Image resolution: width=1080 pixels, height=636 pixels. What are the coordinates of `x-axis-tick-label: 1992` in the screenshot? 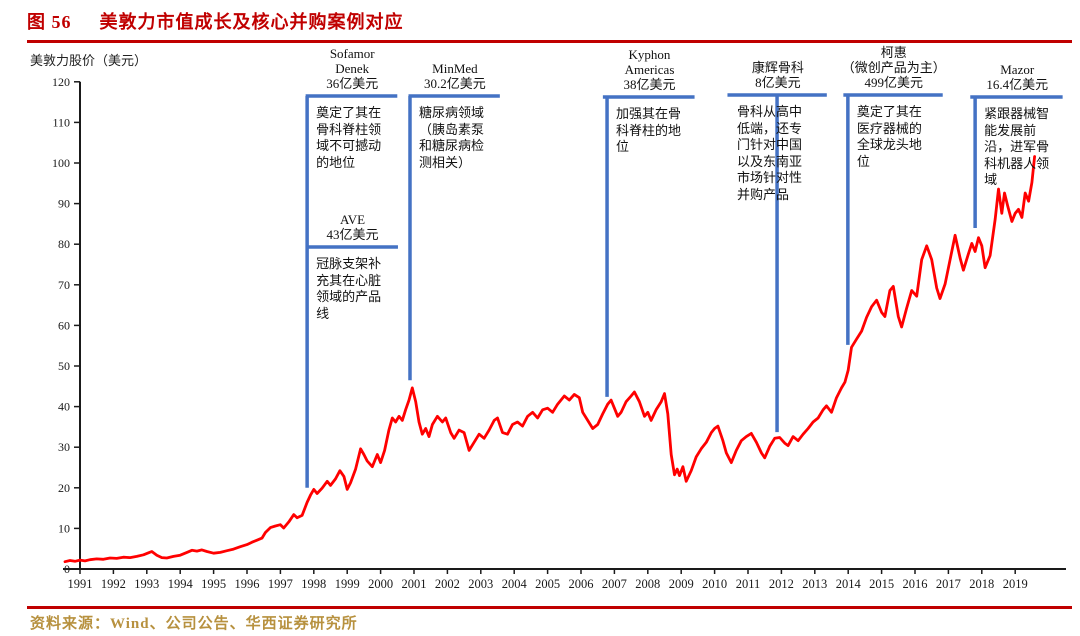 It's located at (113, 584).